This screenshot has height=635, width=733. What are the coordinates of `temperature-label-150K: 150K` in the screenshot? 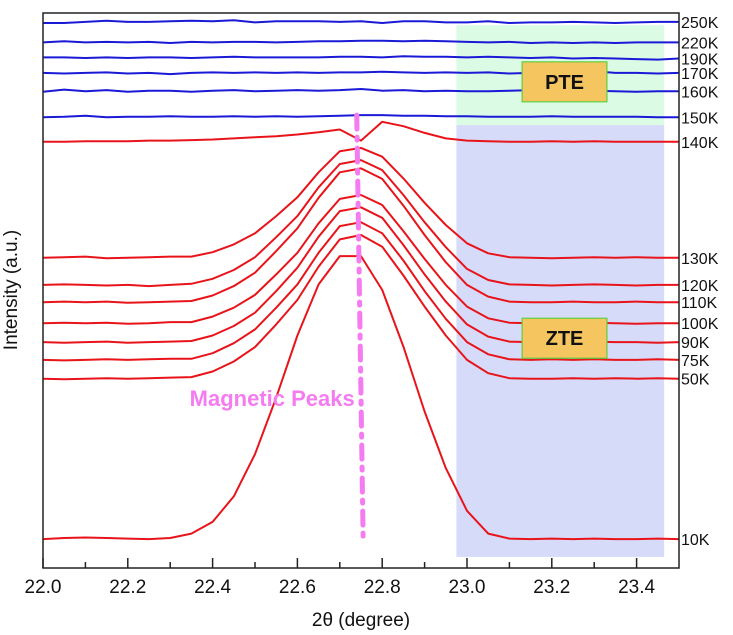 It's located at (700, 118).